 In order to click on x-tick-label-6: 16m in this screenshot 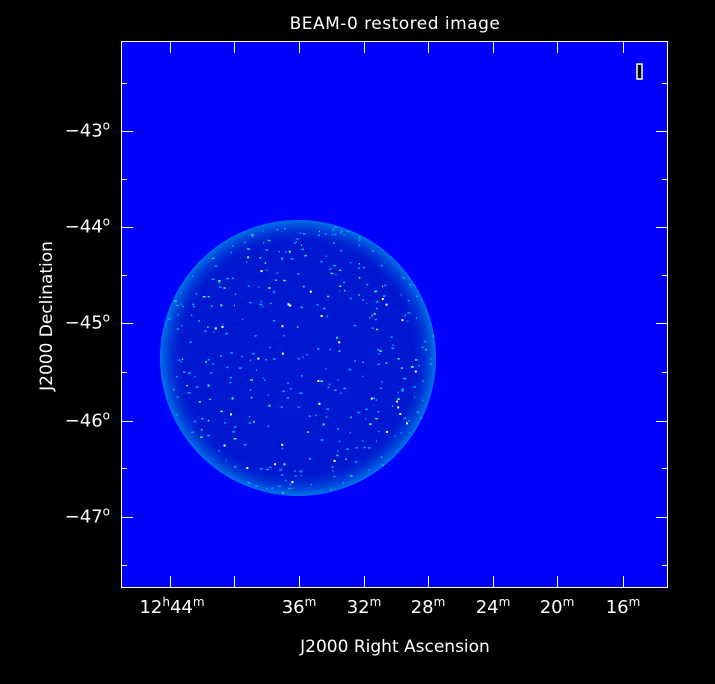, I will do `click(623, 606)`.